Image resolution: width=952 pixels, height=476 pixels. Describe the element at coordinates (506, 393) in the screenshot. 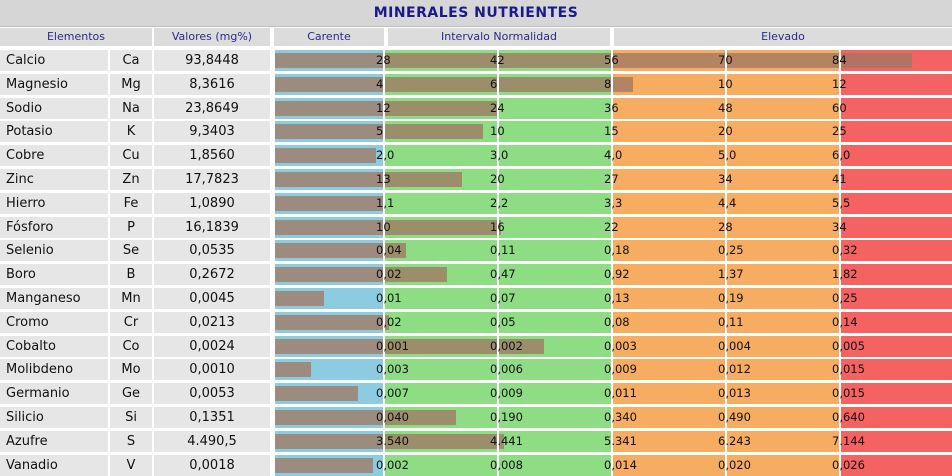

I see `tick-label: 0,009` at that location.